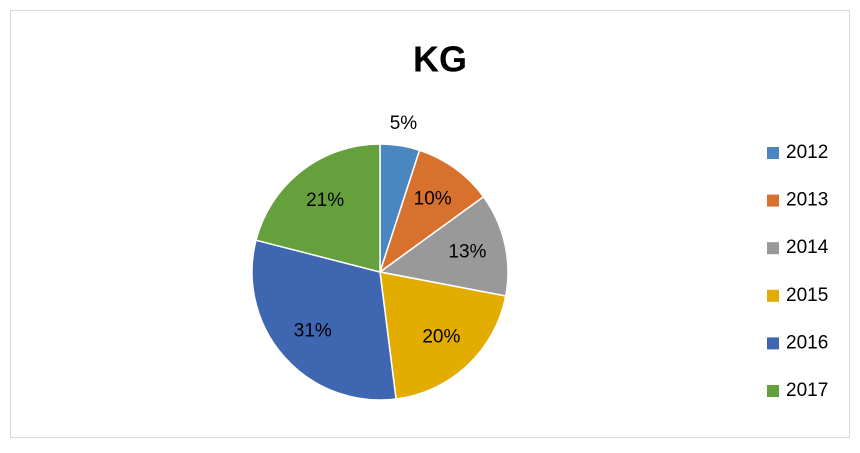 This screenshot has width=860, height=453. What do you see at coordinates (467, 251) in the screenshot?
I see `data-label: 13%` at bounding box center [467, 251].